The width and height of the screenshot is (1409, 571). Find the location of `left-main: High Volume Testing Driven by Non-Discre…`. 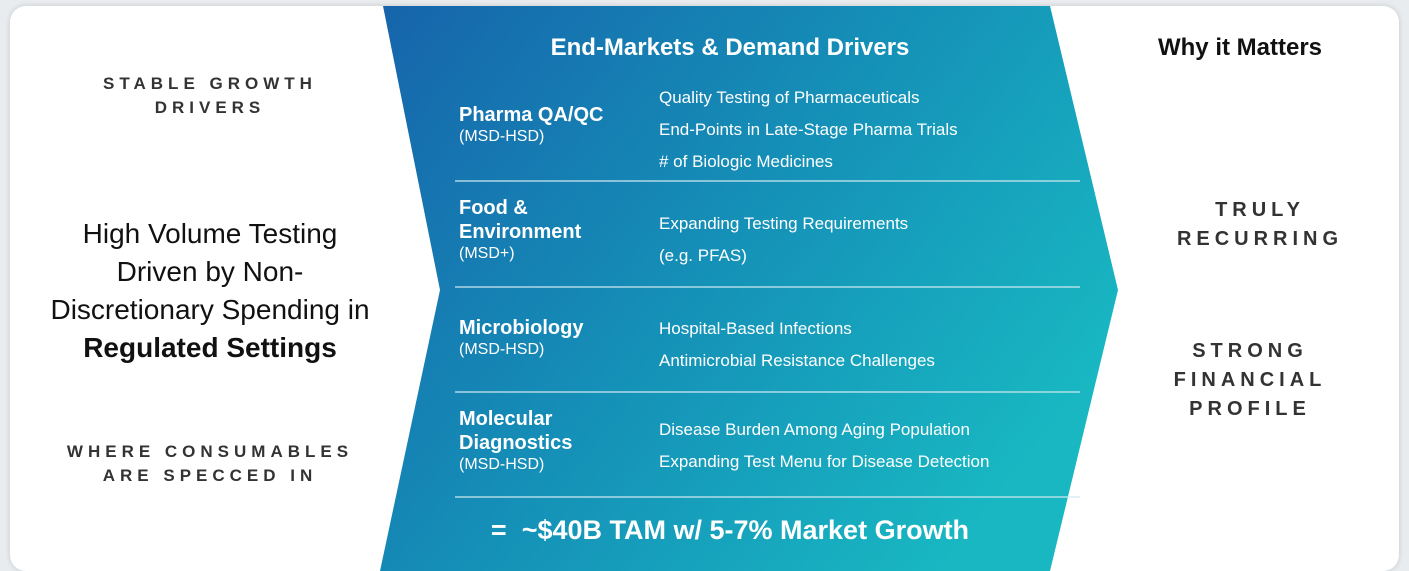

left-main: High Volume Testing Driven by Non-Discre… is located at coordinates (210, 291).